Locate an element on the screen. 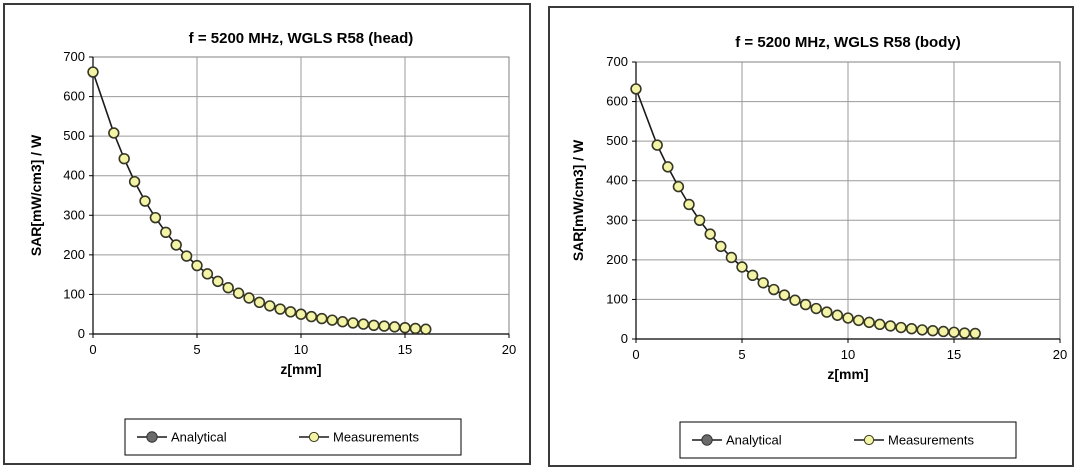  chart-title: f = 5200 MHz, WGLS R58 (head) is located at coordinates (301, 38).